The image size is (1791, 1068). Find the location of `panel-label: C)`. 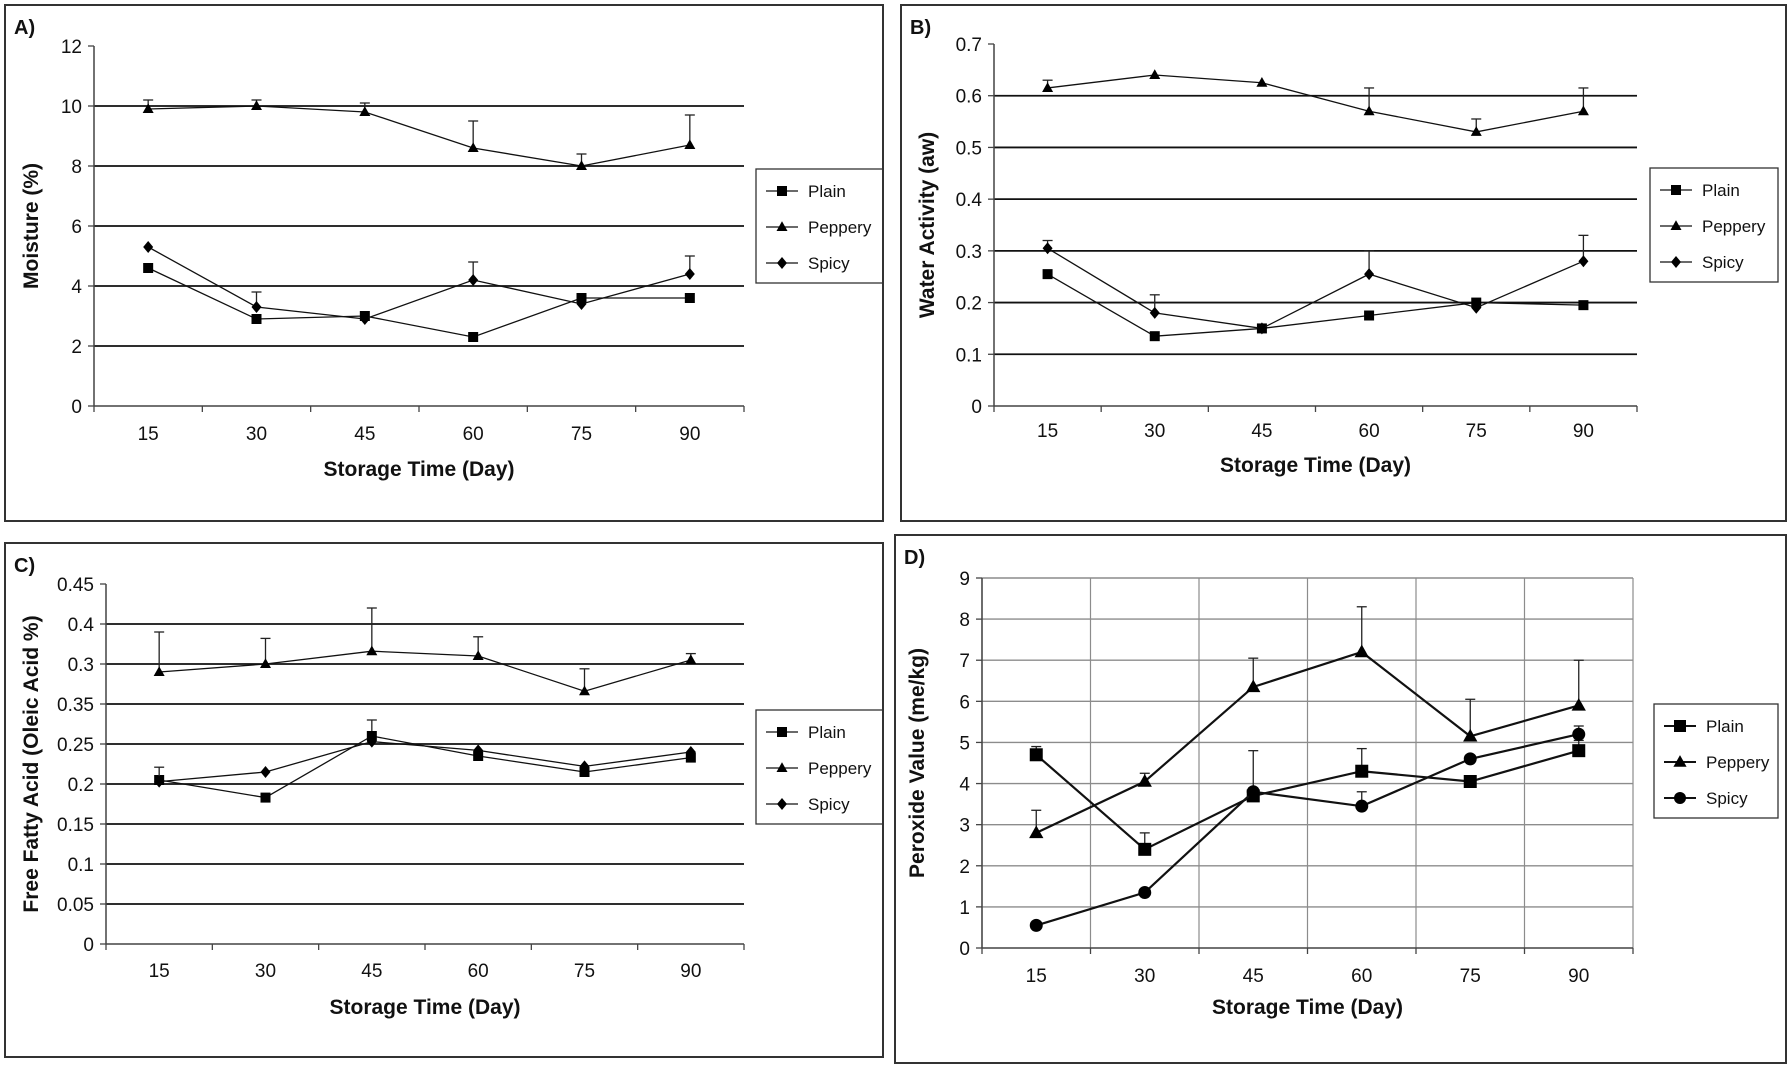

panel-label: C) is located at coordinates (24, 566).